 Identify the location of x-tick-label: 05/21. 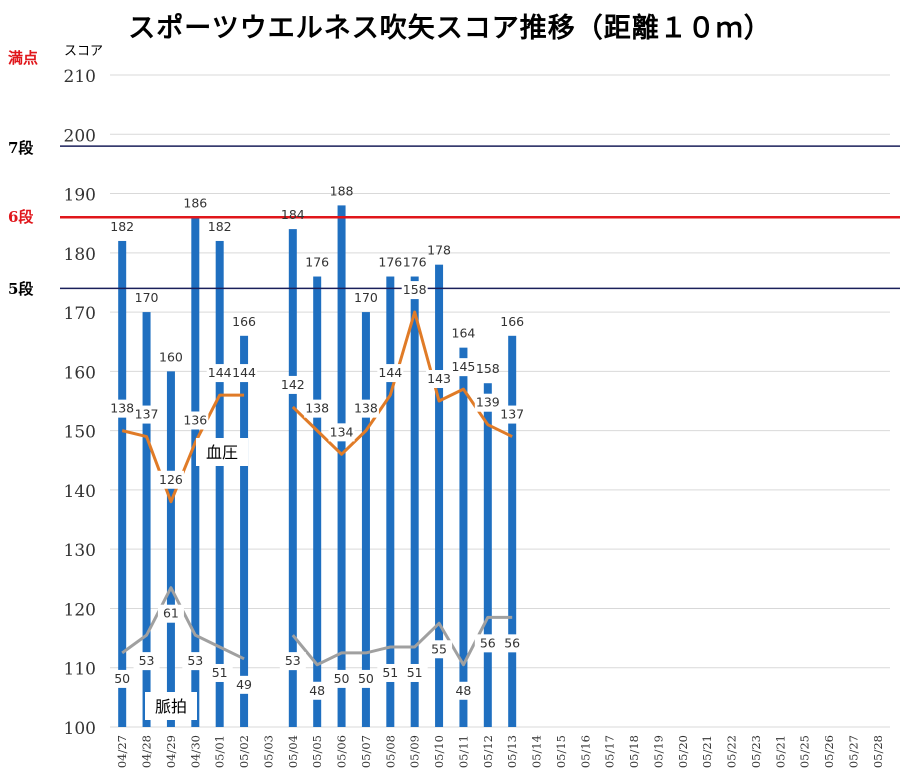
(707, 751).